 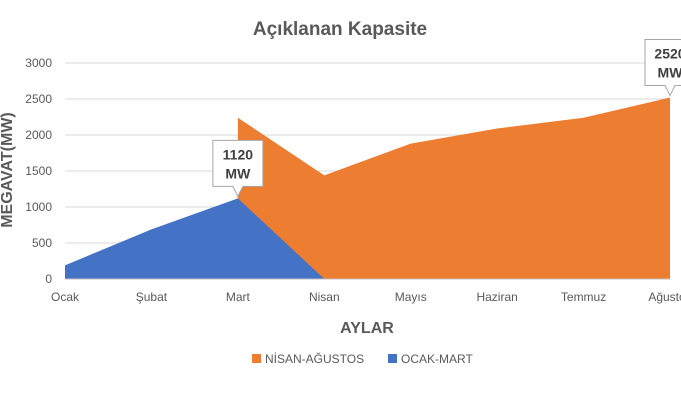 What do you see at coordinates (48, 279) in the screenshot?
I see `y-tick-label: 0` at bounding box center [48, 279].